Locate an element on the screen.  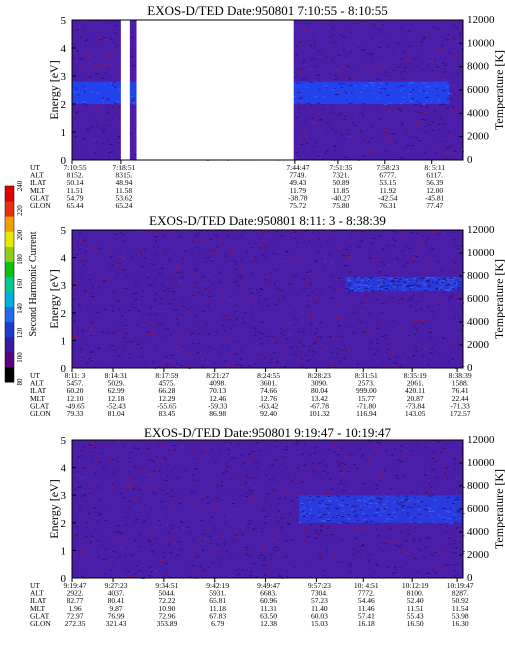
data-gap is located at coordinates (215, 90).